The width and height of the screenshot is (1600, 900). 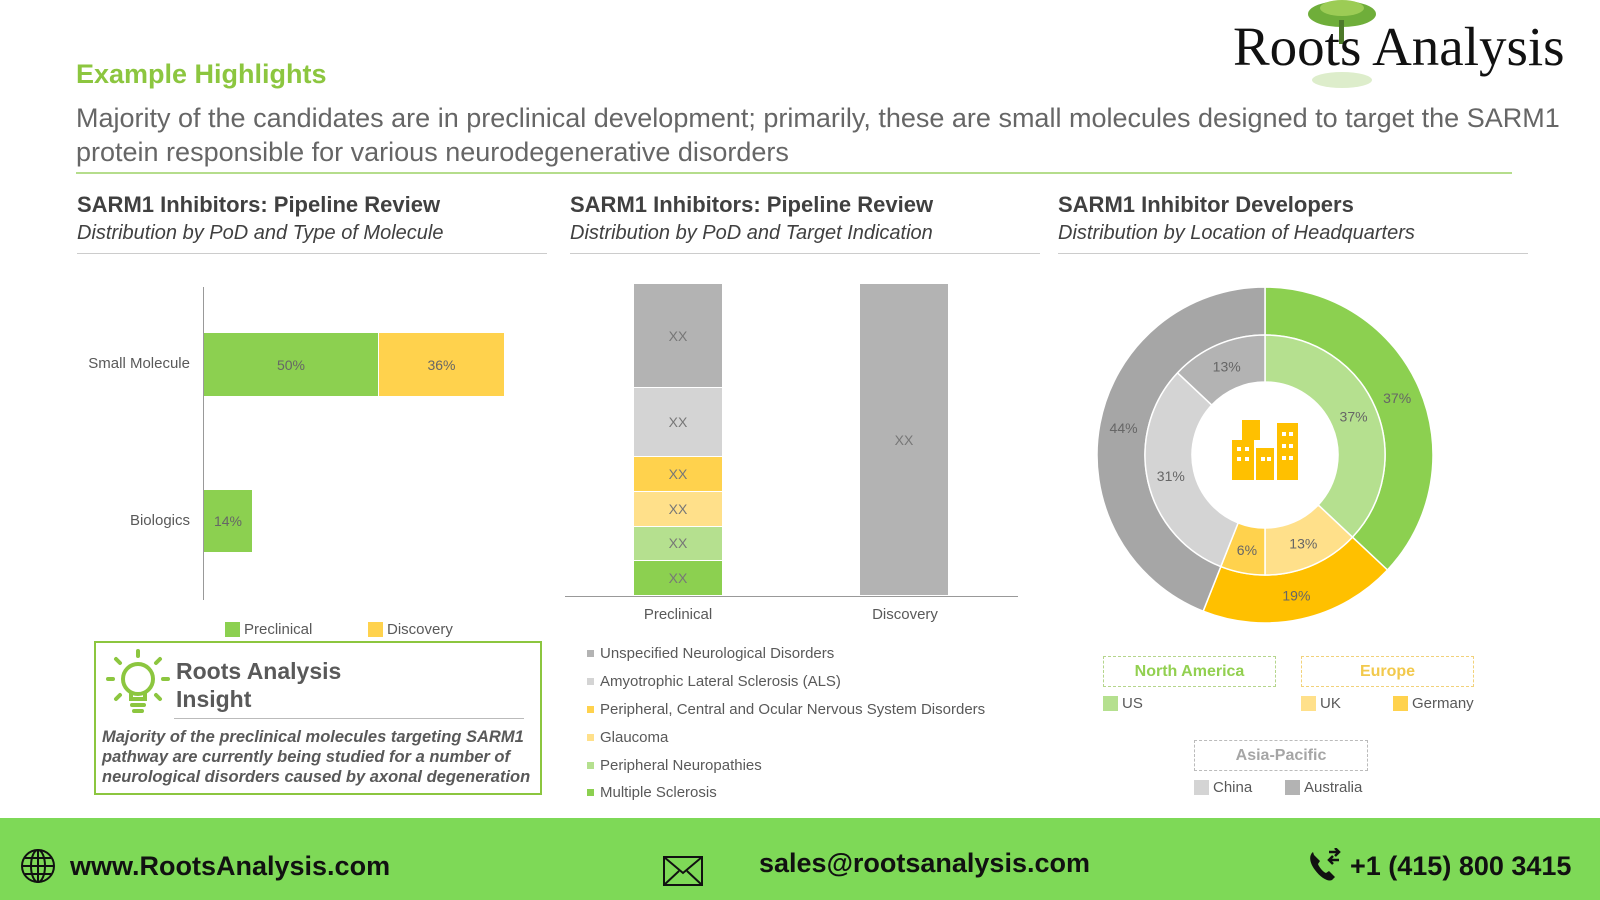 What do you see at coordinates (1399, 46) in the screenshot?
I see `logo-text: Roots Analysis` at bounding box center [1399, 46].